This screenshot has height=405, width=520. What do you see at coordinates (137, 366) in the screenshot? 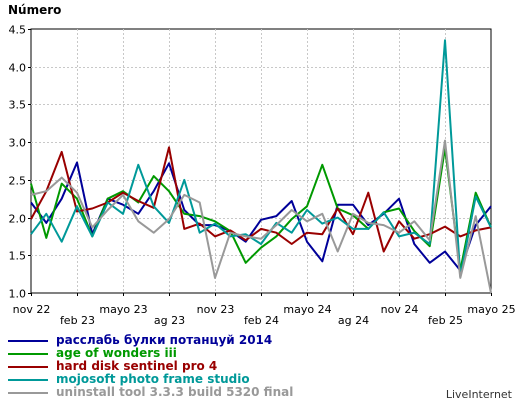
I see `legend-label: hard disk sentinel pro 4` at bounding box center [137, 366].